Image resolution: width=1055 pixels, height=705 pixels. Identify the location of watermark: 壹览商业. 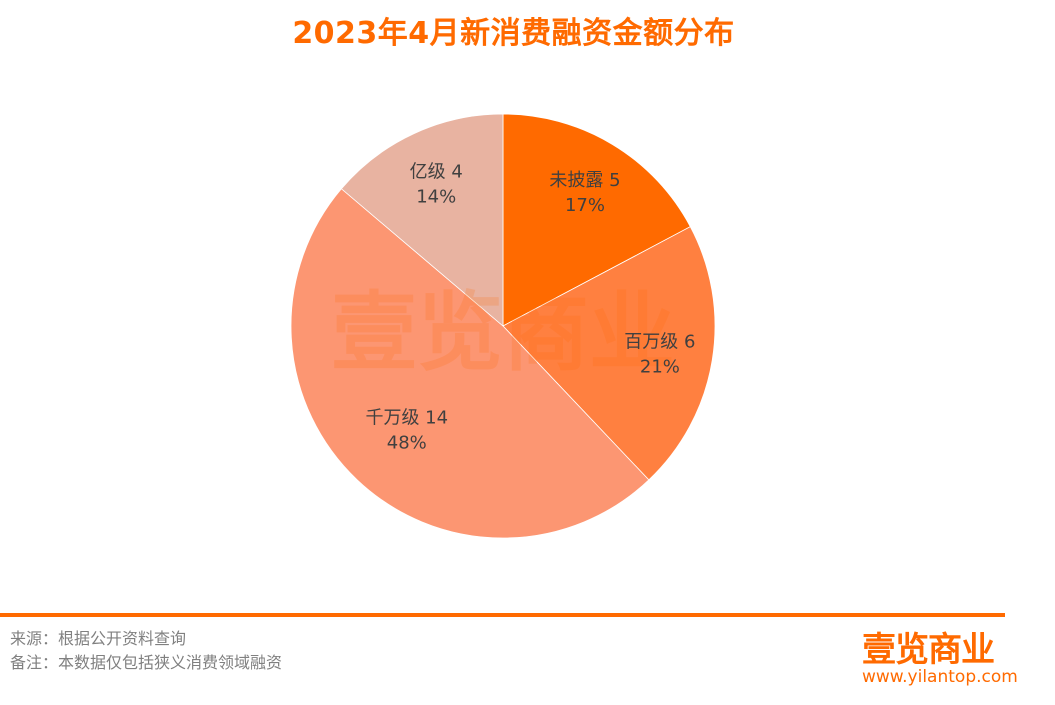
(503, 333).